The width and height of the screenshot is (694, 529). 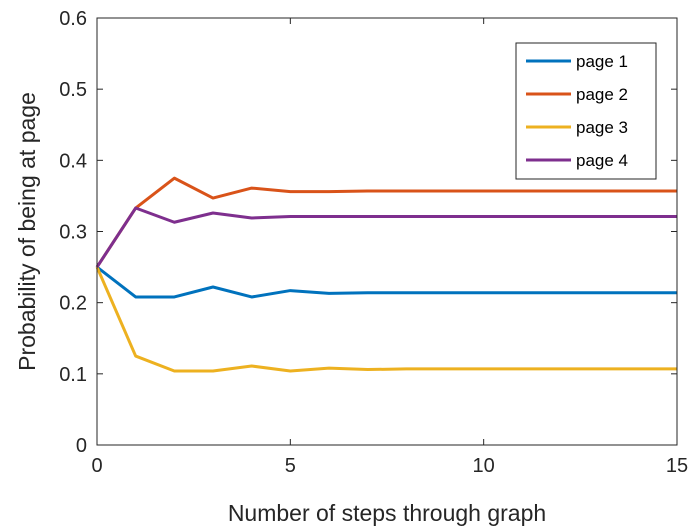 I want to click on x-tick-label: 15, so click(x=677, y=466).